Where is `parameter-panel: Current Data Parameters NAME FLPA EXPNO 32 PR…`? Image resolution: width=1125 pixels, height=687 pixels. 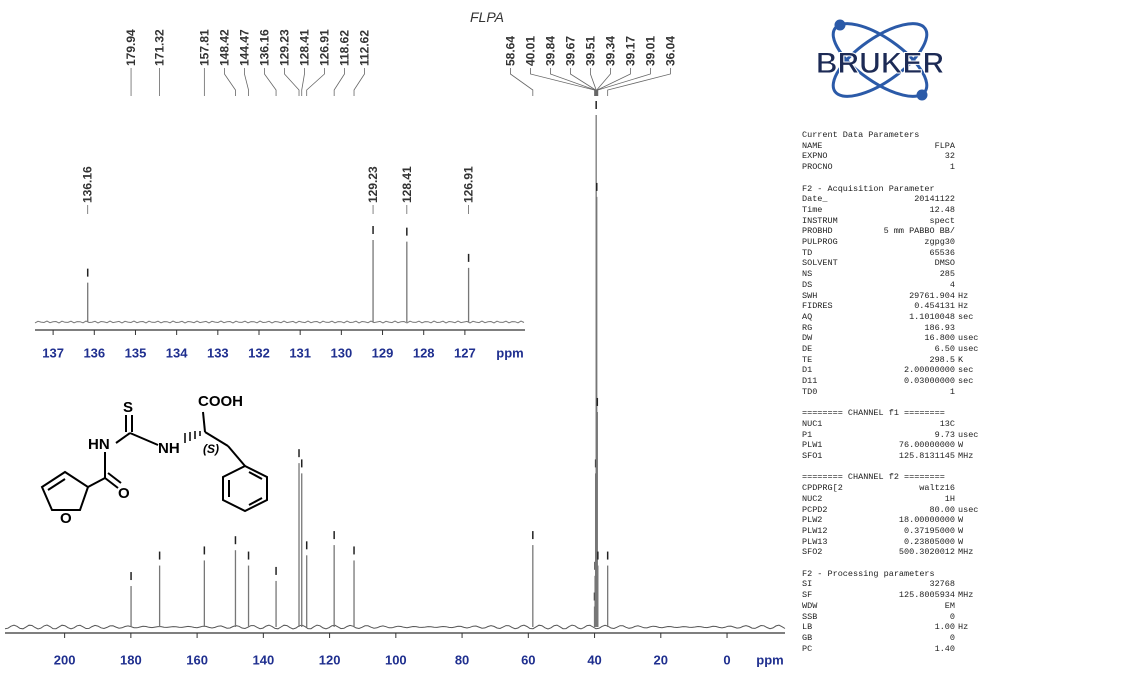 parameter-panel: Current Data Parameters NAME FLPA EXPNO 32 PR… is located at coordinates (892, 397).